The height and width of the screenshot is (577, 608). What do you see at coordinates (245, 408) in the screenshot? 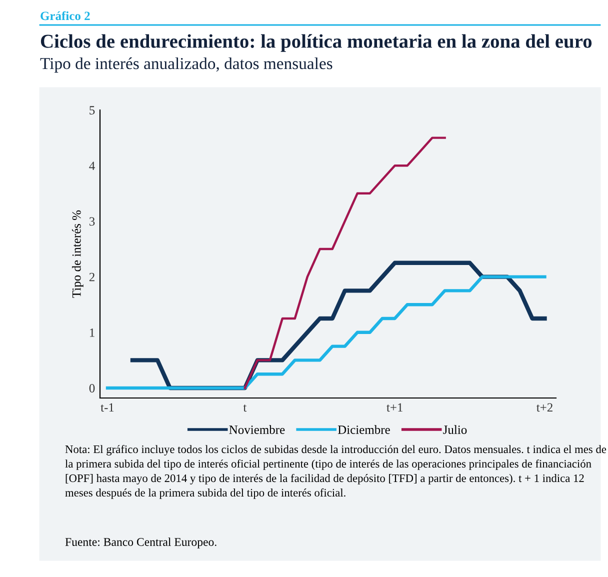
I see `x-tick-label: t` at bounding box center [245, 408].